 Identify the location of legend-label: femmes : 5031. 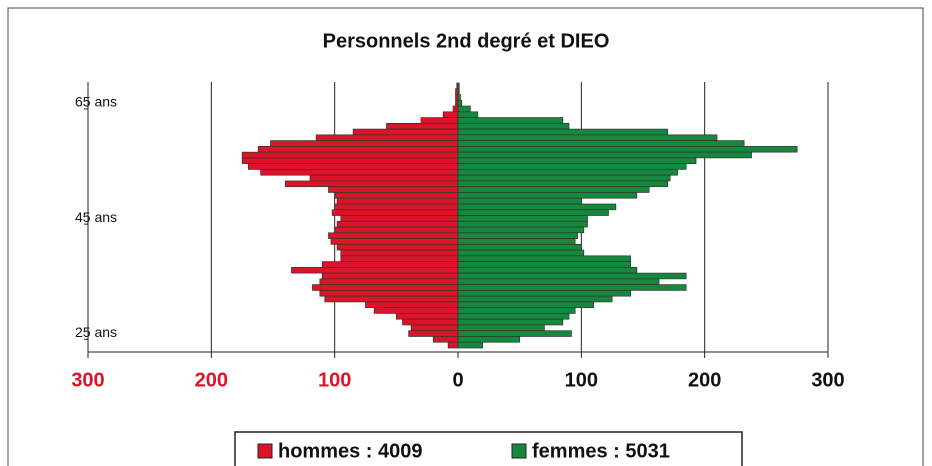
(601, 451).